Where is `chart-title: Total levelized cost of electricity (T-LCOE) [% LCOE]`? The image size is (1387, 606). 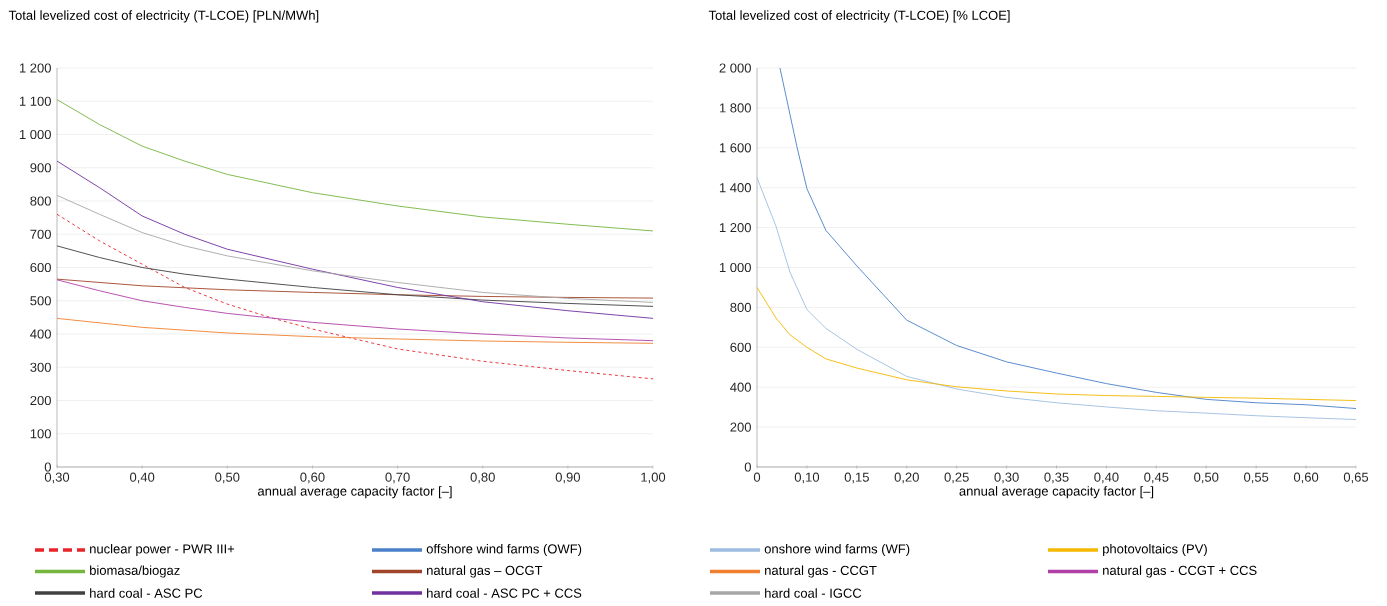
chart-title: Total levelized cost of electricity (T-LCOE) [% LCOE] is located at coordinates (859, 16).